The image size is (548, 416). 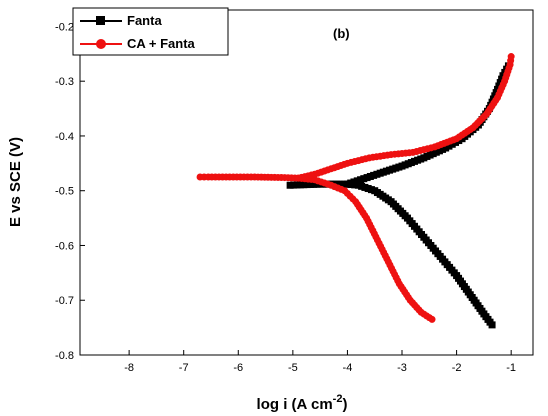 What do you see at coordinates (293, 368) in the screenshot?
I see `x-tick-label: -5` at bounding box center [293, 368].